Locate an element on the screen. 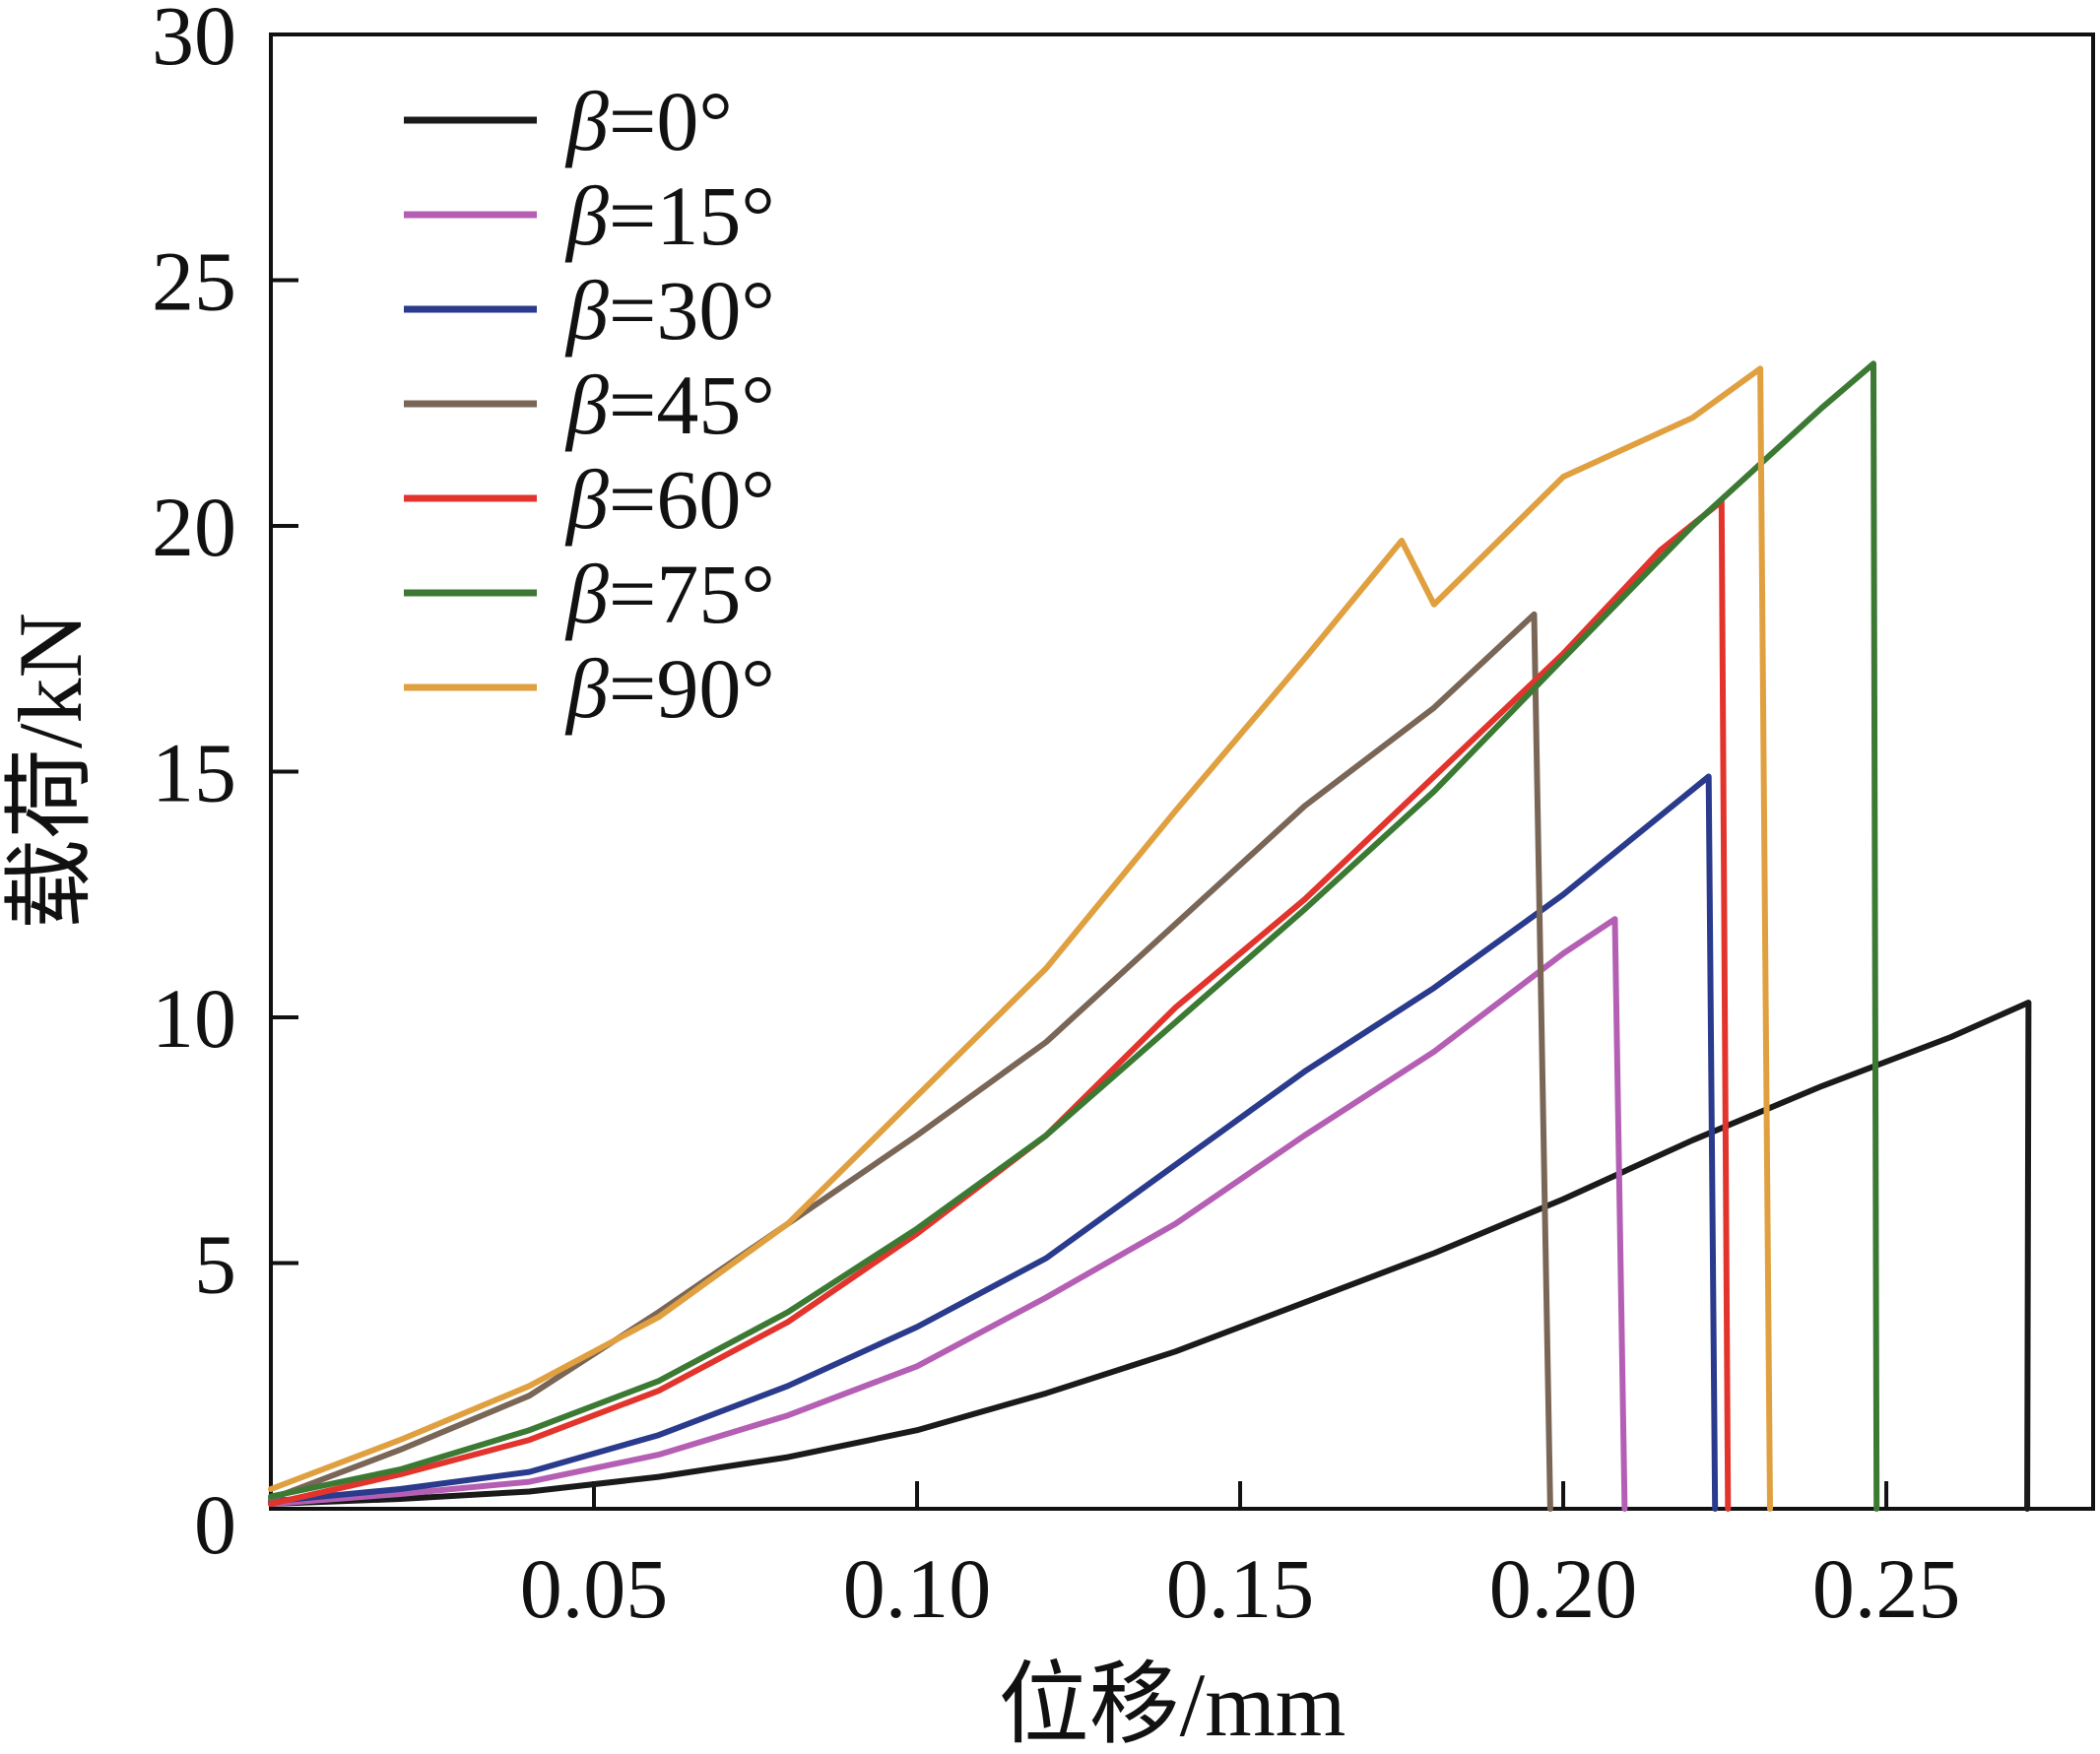 The image size is (2100, 1754). legend-label-6: β=90° is located at coordinates (669, 688).